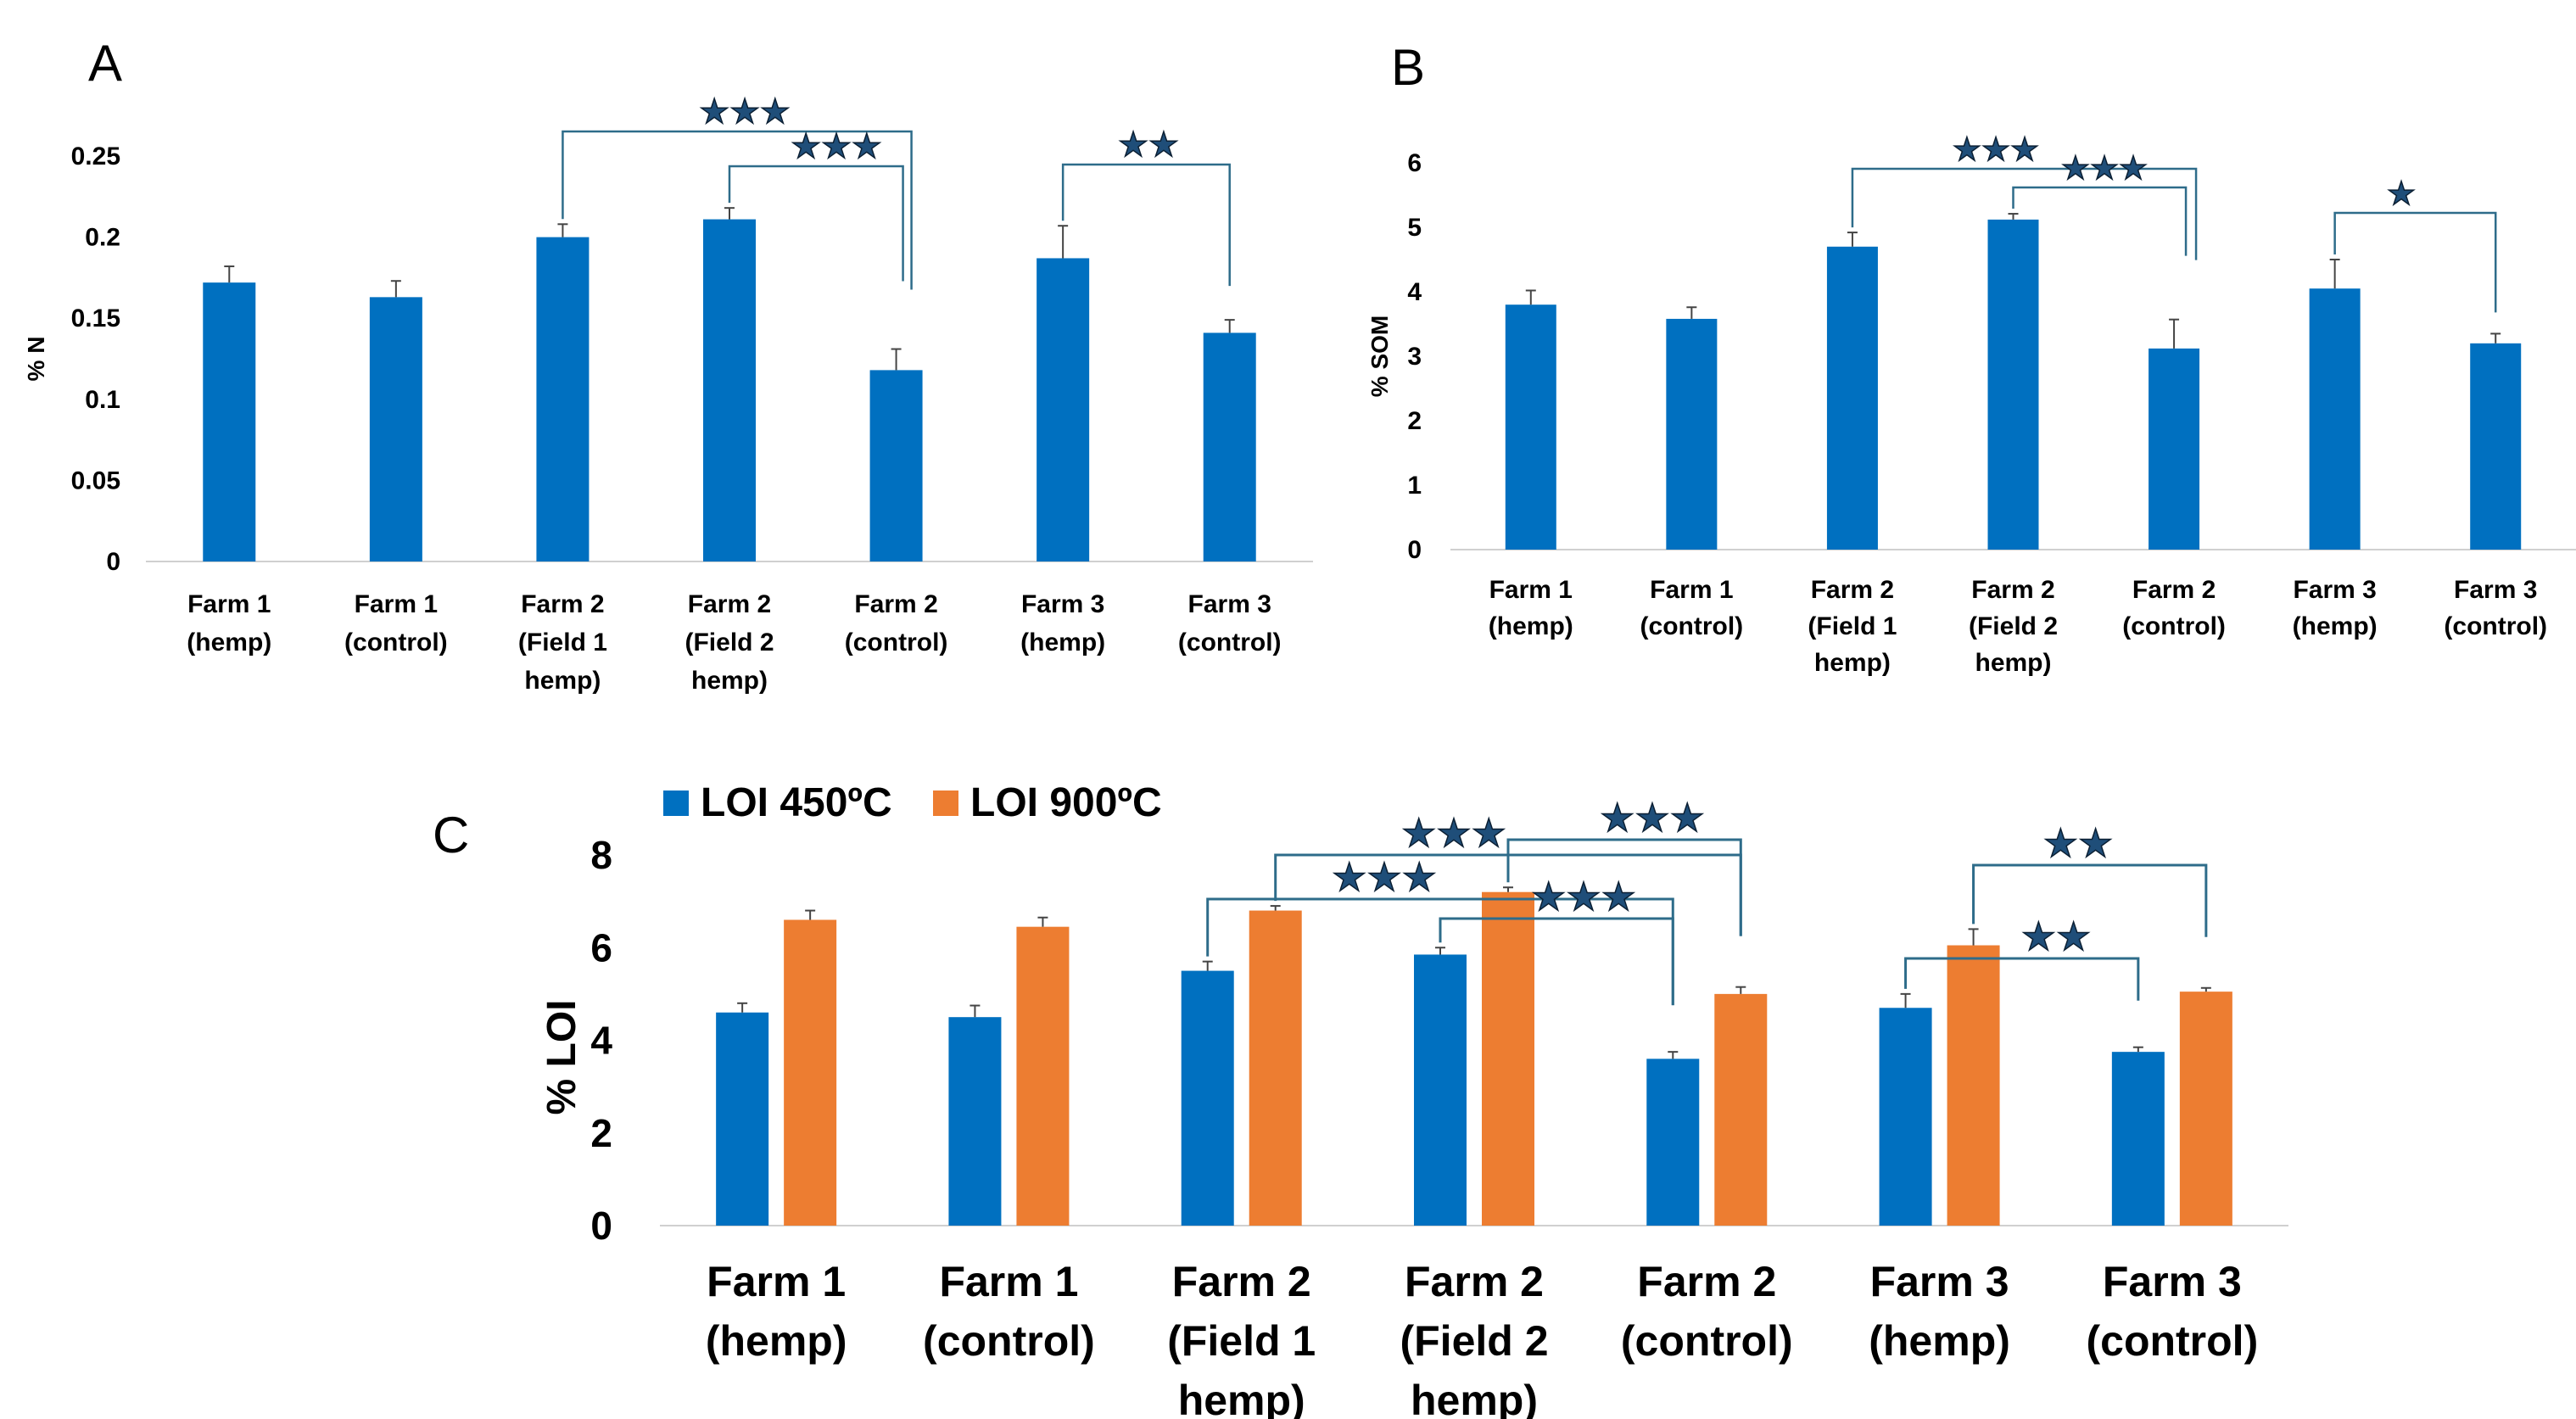 The width and height of the screenshot is (2576, 1419). I want to click on significance-stars: ★★, so click(2056, 936).